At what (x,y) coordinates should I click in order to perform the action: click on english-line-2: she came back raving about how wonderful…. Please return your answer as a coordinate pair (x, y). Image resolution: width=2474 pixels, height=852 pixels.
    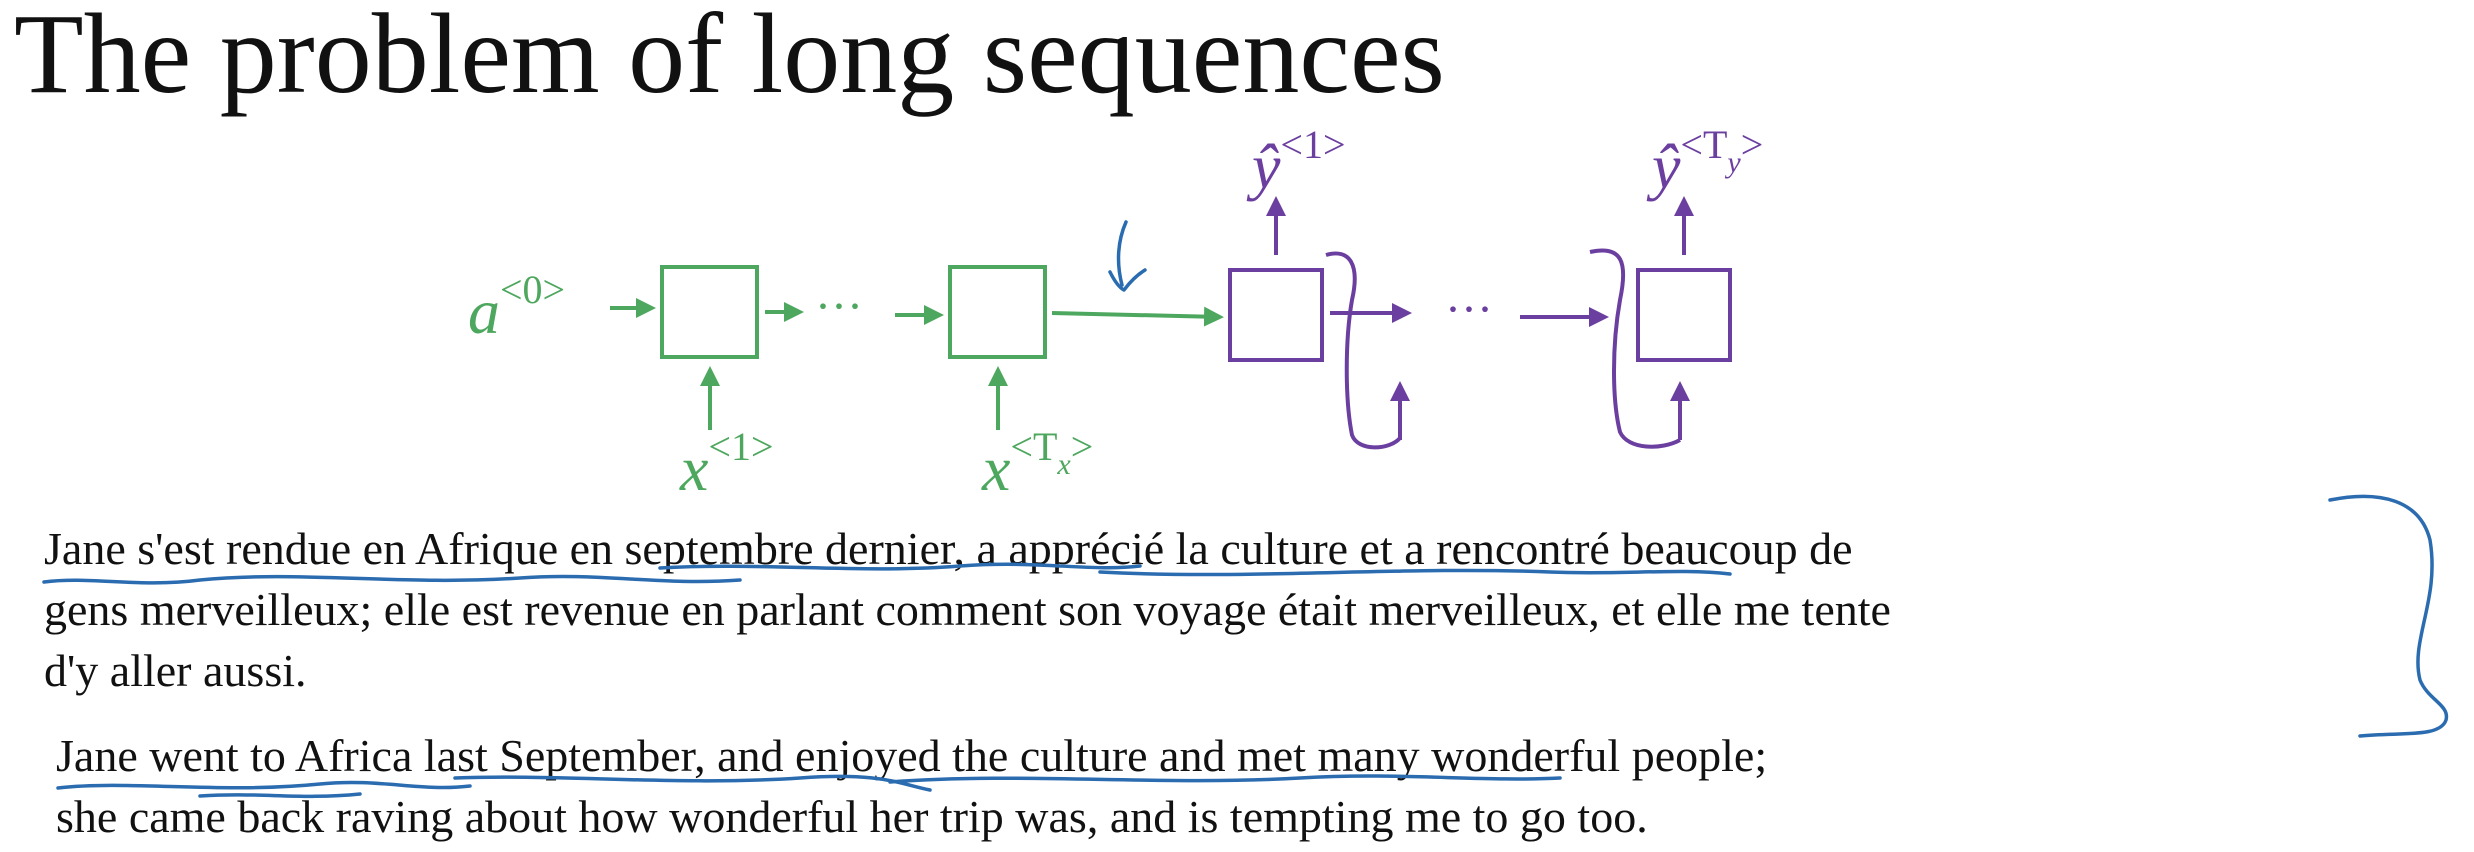
    Looking at the image, I should click on (852, 816).